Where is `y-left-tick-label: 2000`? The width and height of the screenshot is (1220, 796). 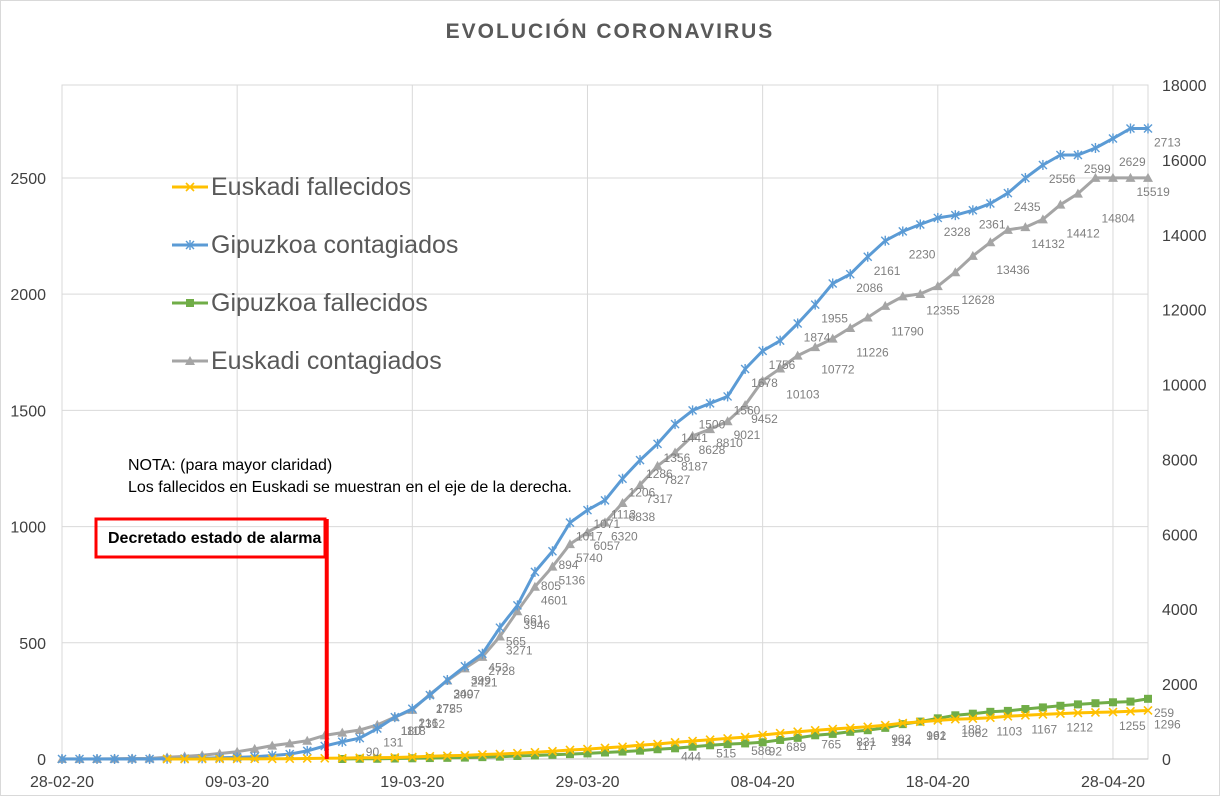 y-left-tick-label: 2000 is located at coordinates (28, 295).